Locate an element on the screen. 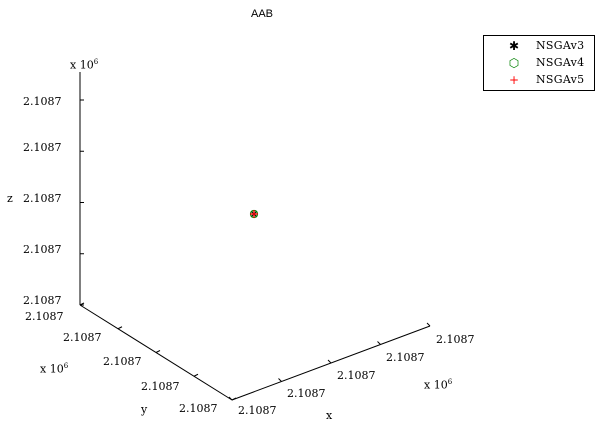 This screenshot has height=428, width=597. x-tick-marks is located at coordinates (329, 361).